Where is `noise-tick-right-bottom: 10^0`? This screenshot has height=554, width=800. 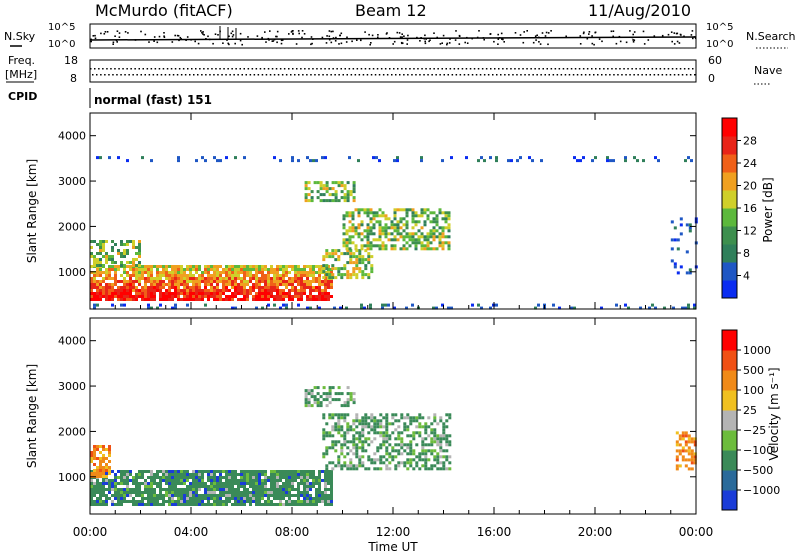
noise-tick-right-bottom: 10^0 is located at coordinates (719, 44).